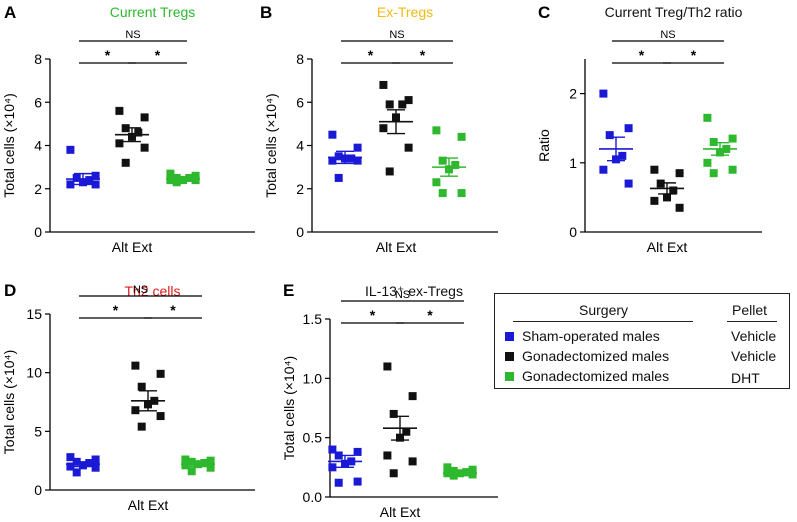 The width and height of the screenshot is (797, 522). I want to click on panel-b-y-tick-label: 4, so click(300, 146).